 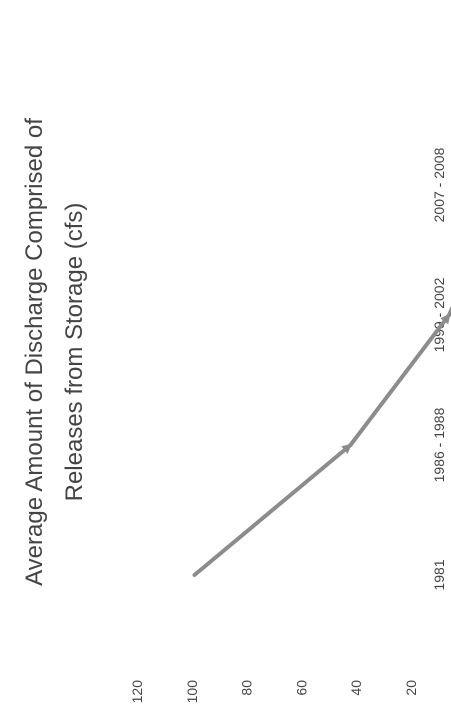 What do you see at coordinates (74, 352) in the screenshot?
I see `chart-title-line-2: Releases from Storage (cfs)` at bounding box center [74, 352].